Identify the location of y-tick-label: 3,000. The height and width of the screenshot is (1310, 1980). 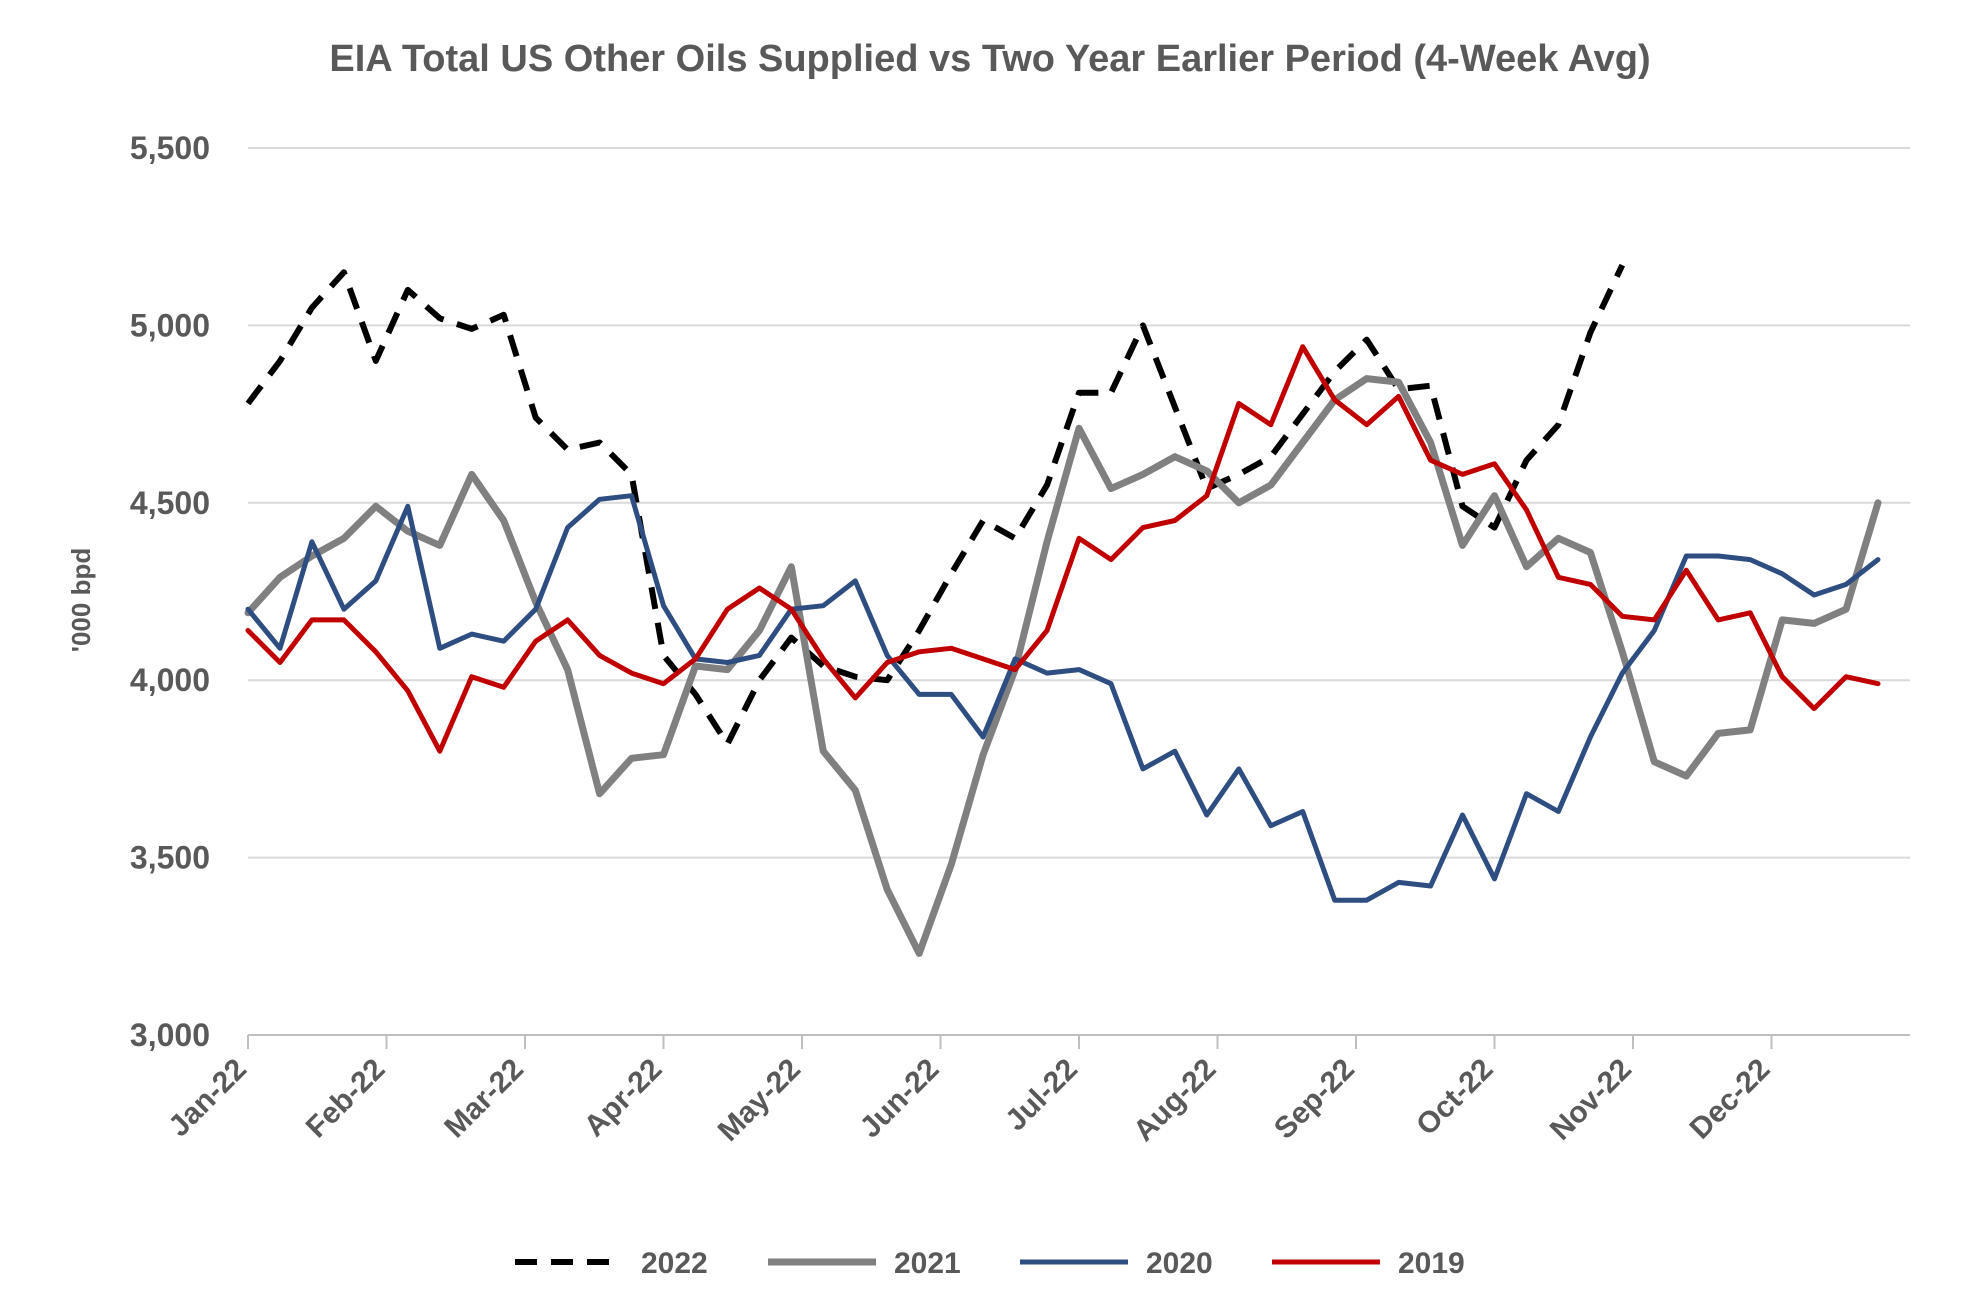
(170, 1035).